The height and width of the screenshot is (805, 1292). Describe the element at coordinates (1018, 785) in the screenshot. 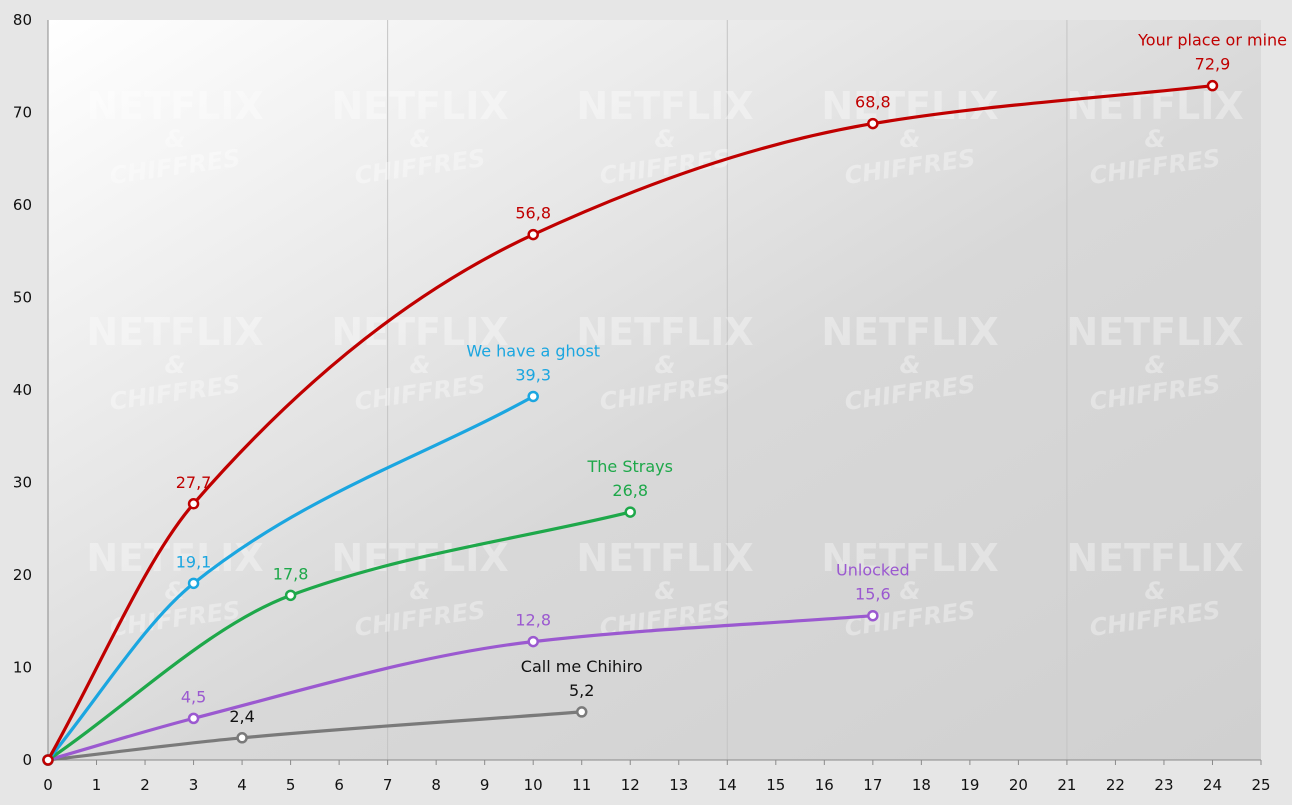

I see `x-tick-label: 20` at that location.